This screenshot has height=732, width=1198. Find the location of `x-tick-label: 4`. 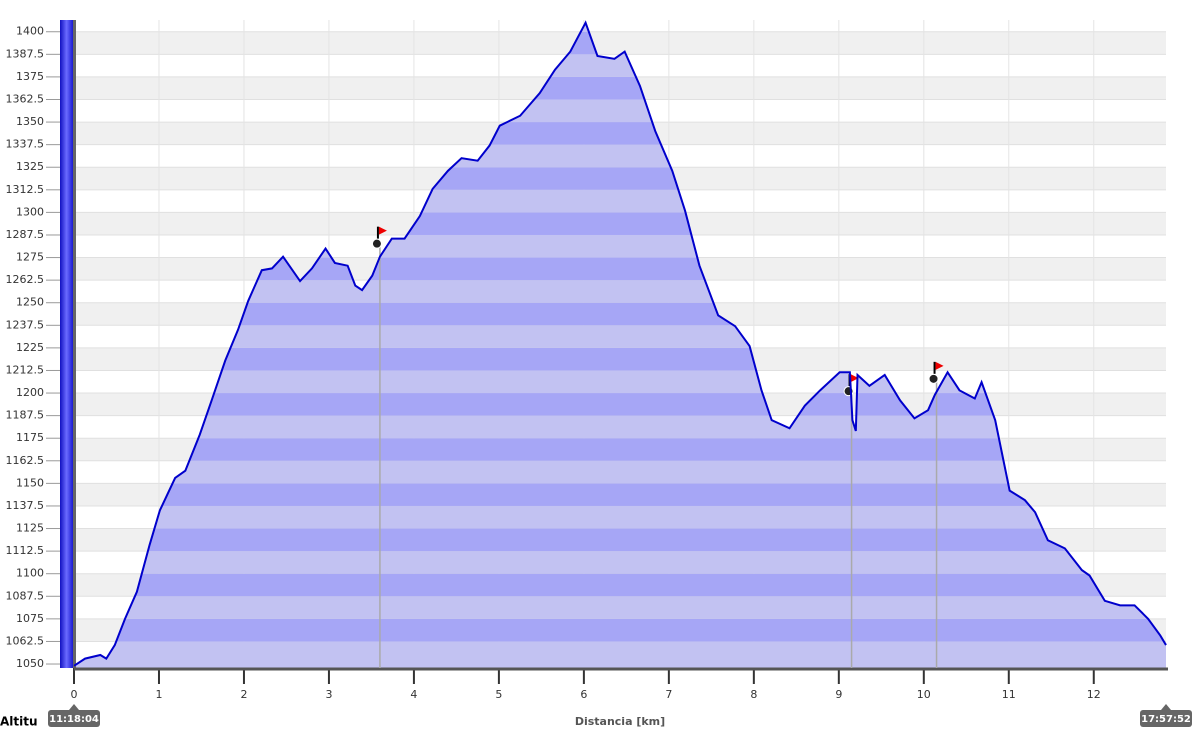

x-tick-label: 4 is located at coordinates (413, 694).